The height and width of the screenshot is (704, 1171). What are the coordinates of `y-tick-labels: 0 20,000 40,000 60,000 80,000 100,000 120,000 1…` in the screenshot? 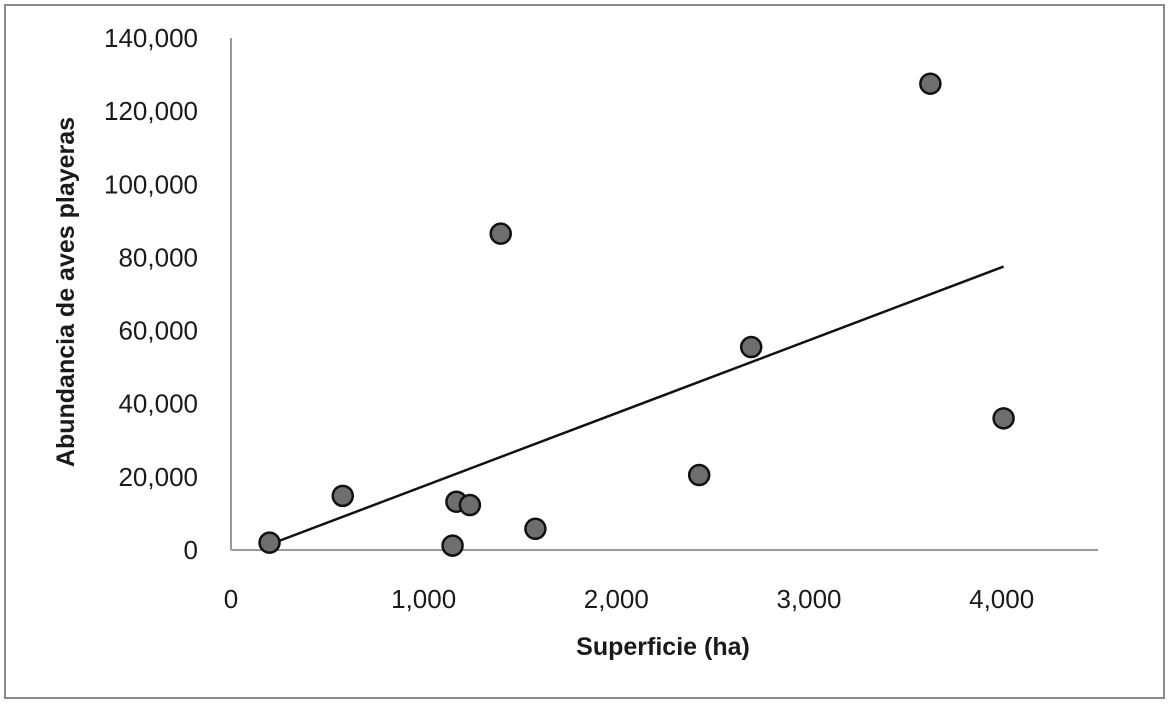 It's located at (151, 294).